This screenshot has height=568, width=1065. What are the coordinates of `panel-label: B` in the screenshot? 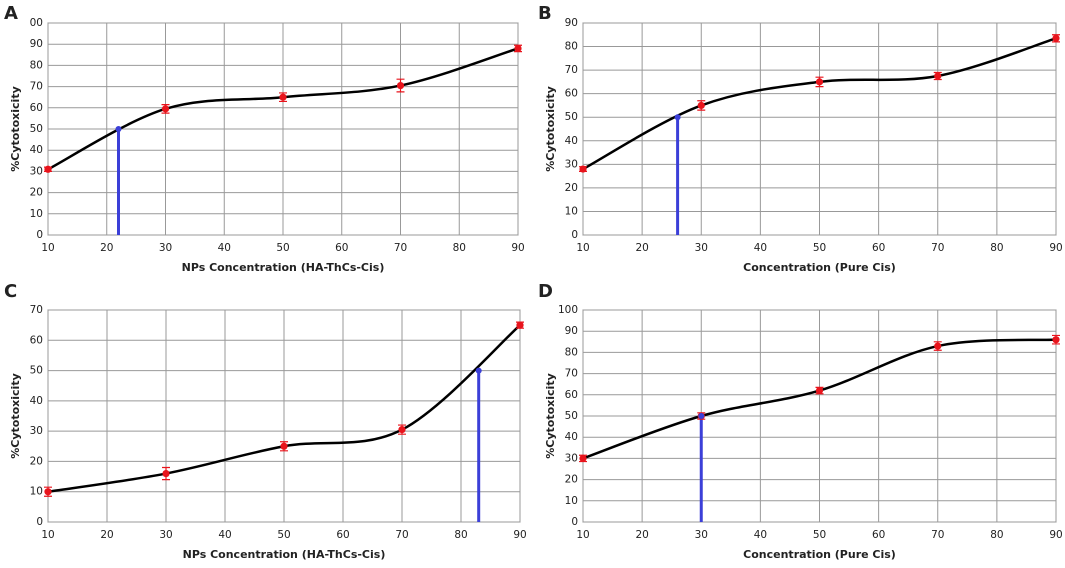 It's located at (545, 13).